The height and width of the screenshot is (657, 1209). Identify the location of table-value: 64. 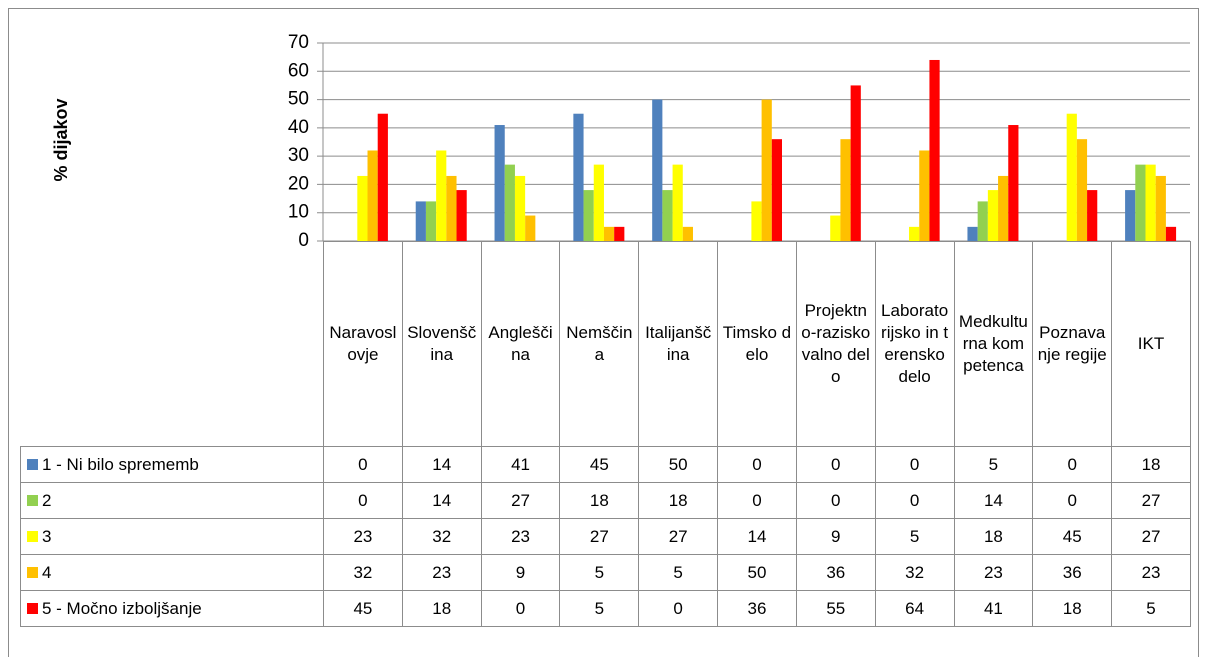
(914, 608).